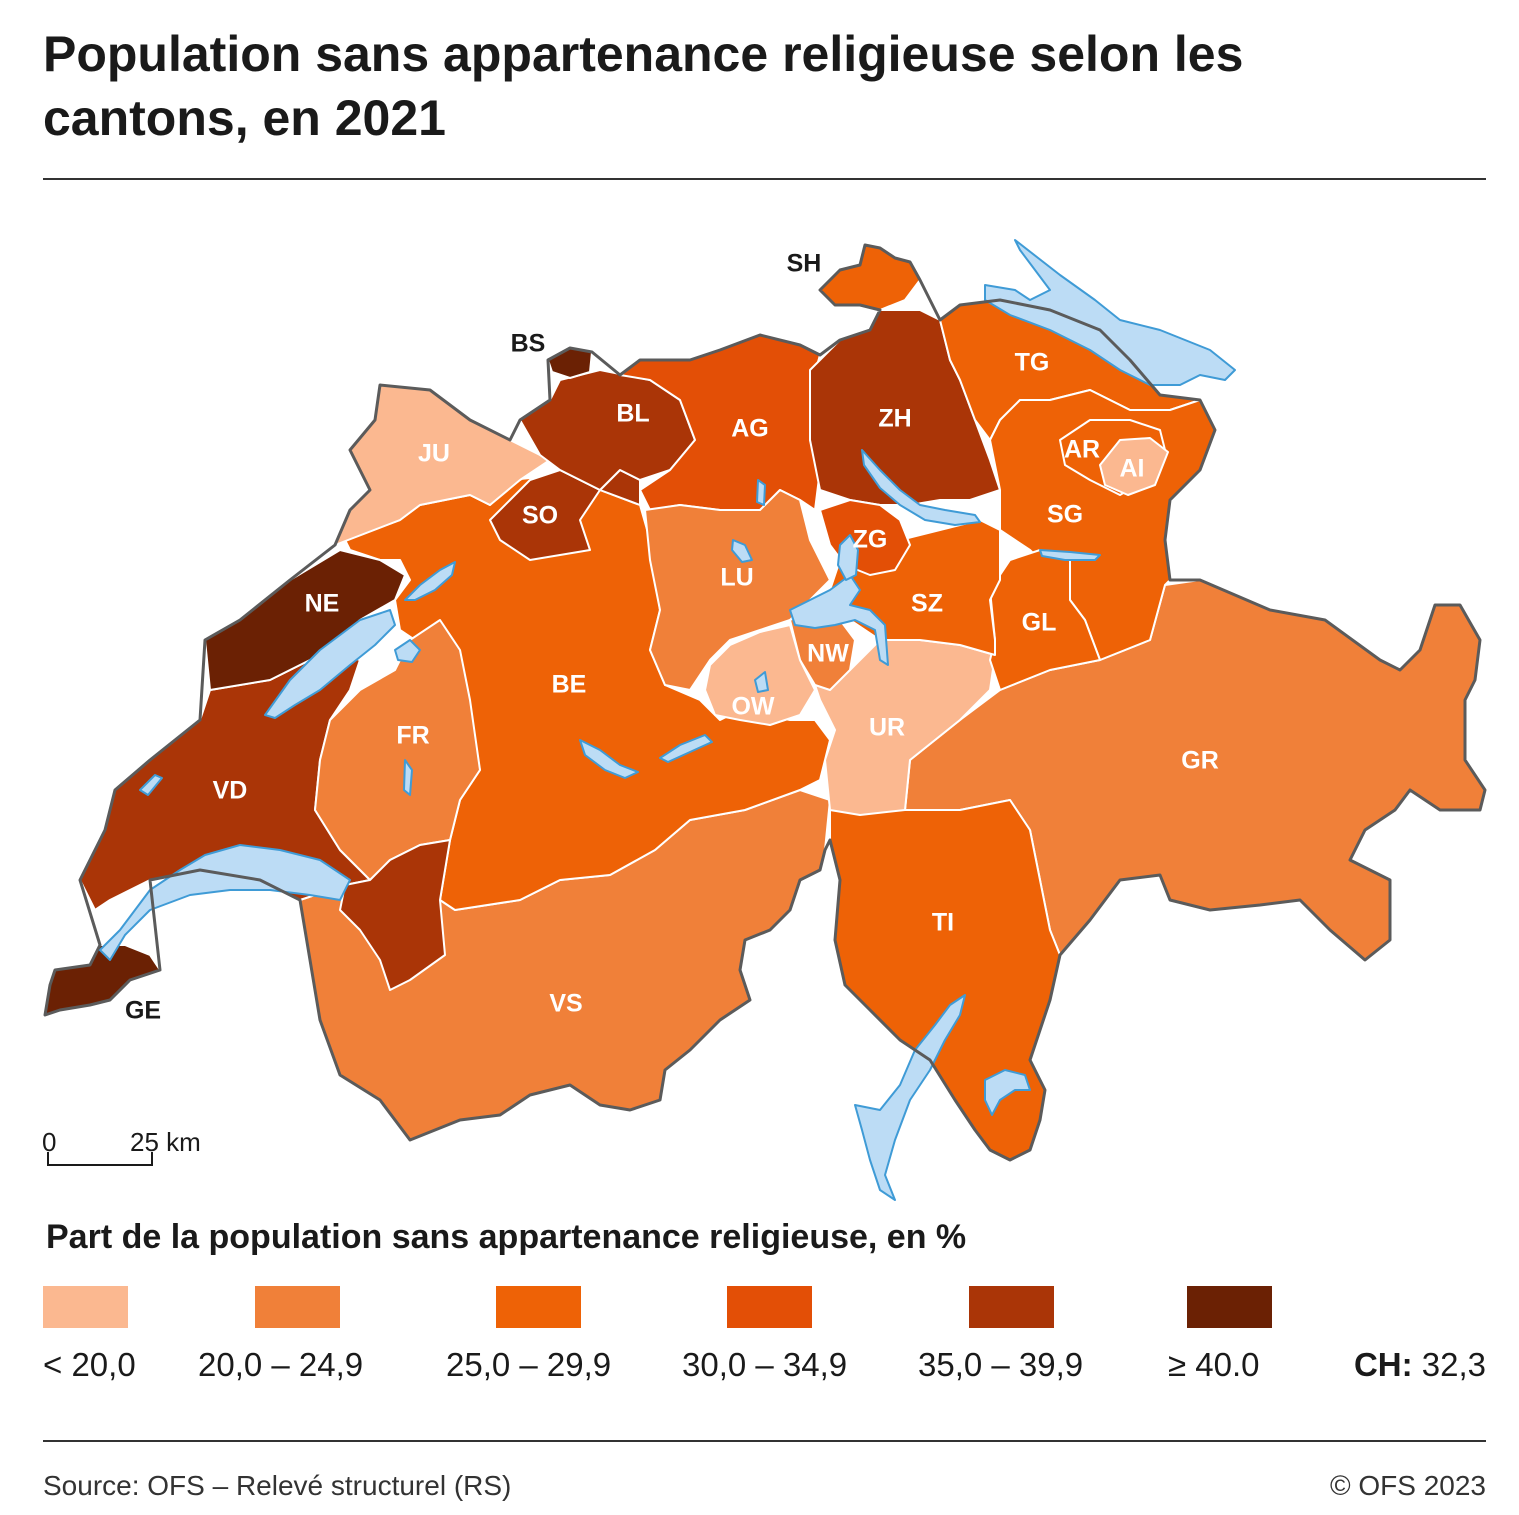 This screenshot has width=1519, height=1515. Describe the element at coordinates (943, 923) in the screenshot. I see `canton-label-ti: TI` at that location.